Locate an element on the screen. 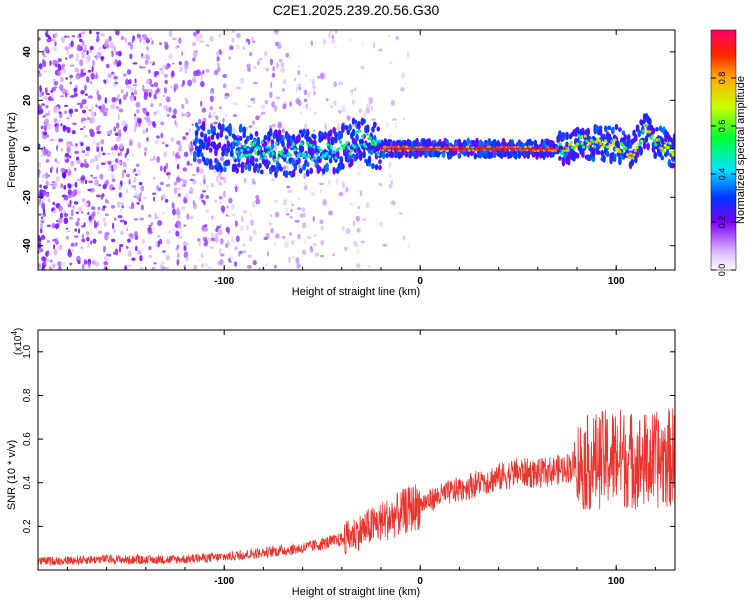  colorbar-label: Normalized spectral amplitude is located at coordinates (741, 150).